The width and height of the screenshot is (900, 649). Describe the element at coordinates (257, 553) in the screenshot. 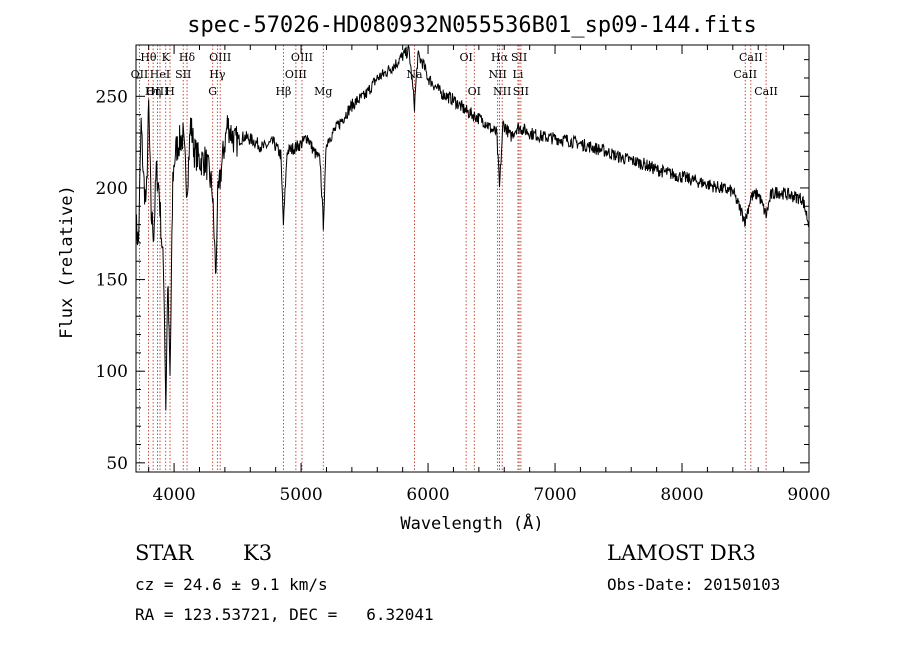

I see `object-subclass: K3` at that location.